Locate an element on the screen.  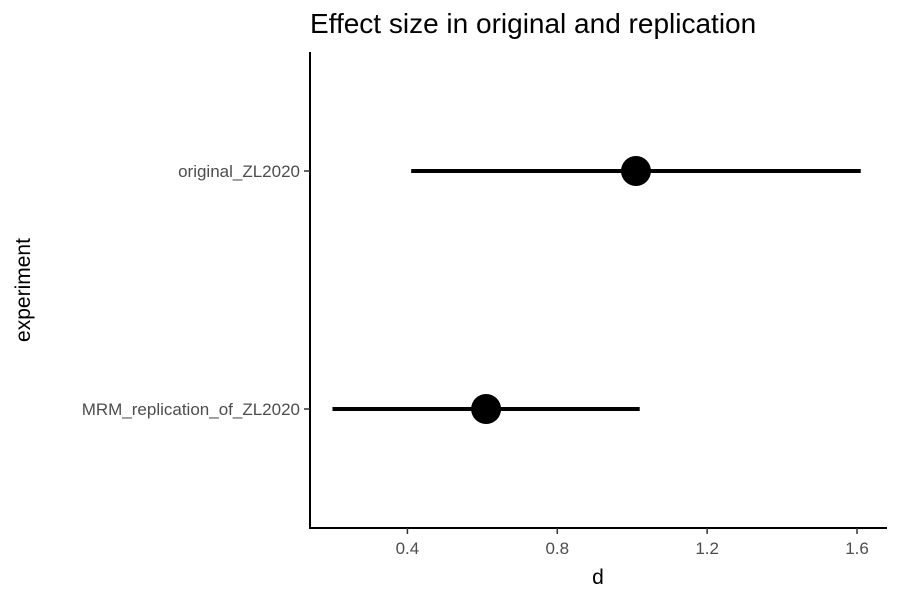
x-tick-label: 0.4 is located at coordinates (408, 548).